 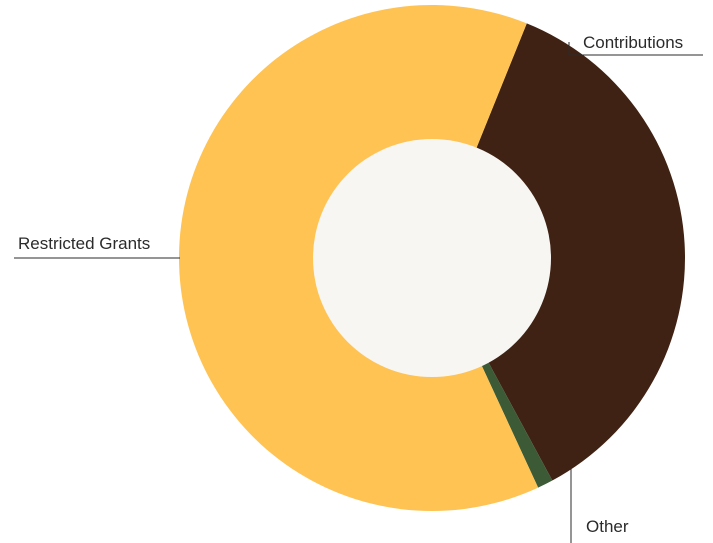 I want to click on label-other: Other, so click(x=607, y=526).